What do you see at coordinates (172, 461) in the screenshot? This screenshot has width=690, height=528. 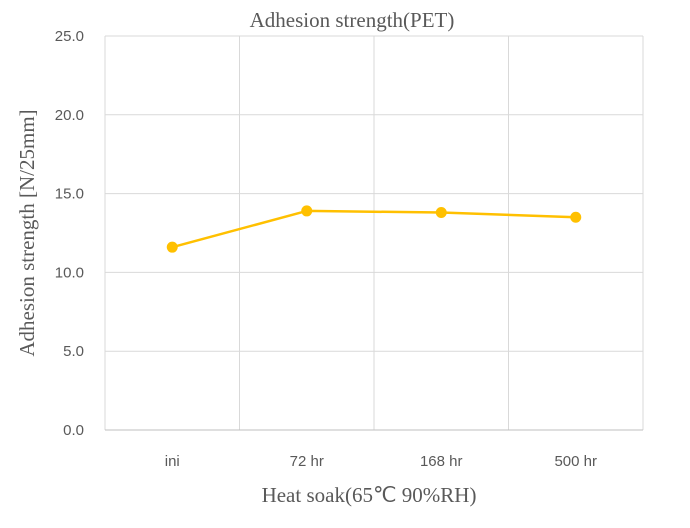 I see `x-tick-label: ini` at bounding box center [172, 461].